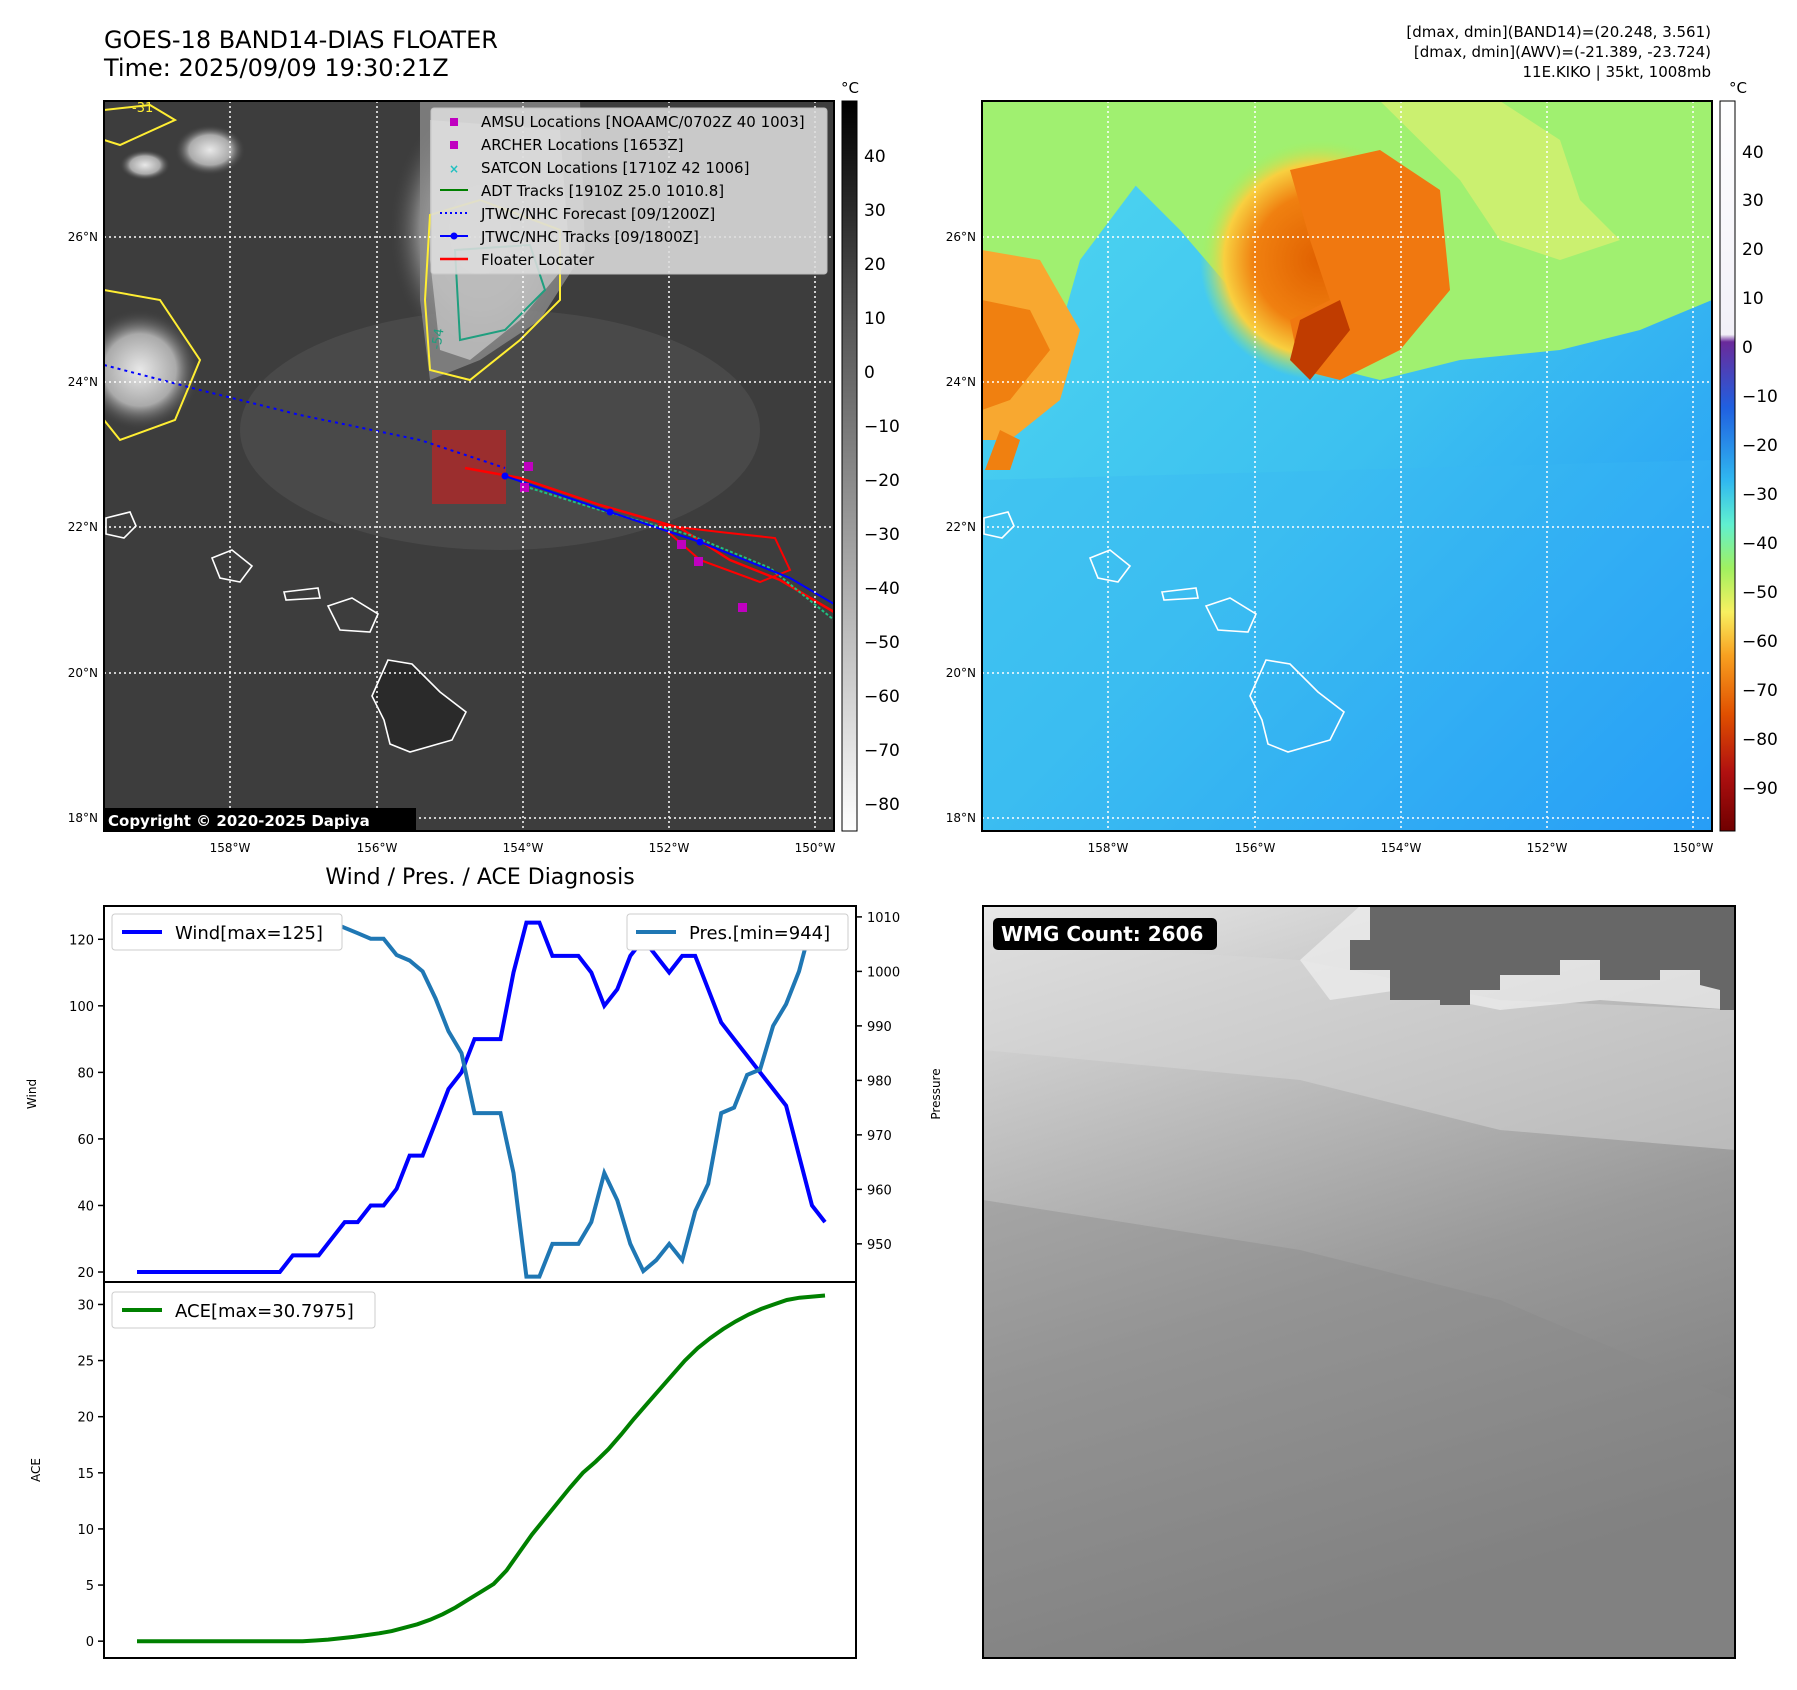 The image size is (1797, 1690). Describe the element at coordinates (85, 1273) in the screenshot. I see `wind-tick-label: 20` at that location.